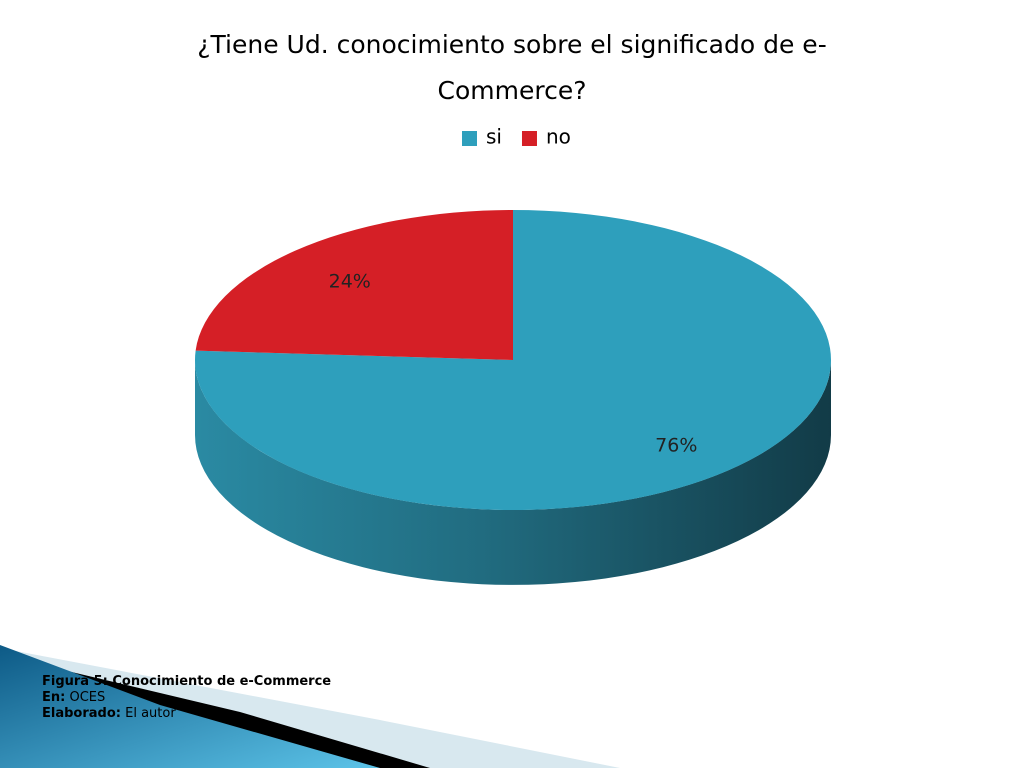  What do you see at coordinates (54, 697) in the screenshot?
I see `source-label: En:` at bounding box center [54, 697].